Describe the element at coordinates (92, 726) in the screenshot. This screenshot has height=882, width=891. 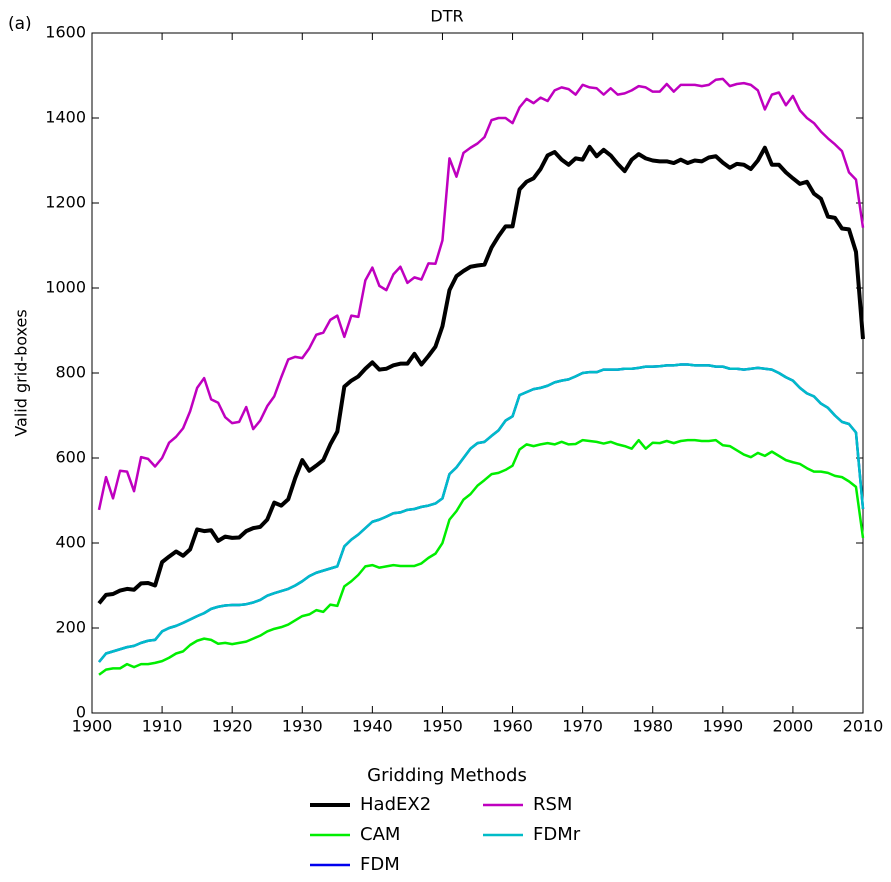
I see `x-tick-label: 1900` at that location.